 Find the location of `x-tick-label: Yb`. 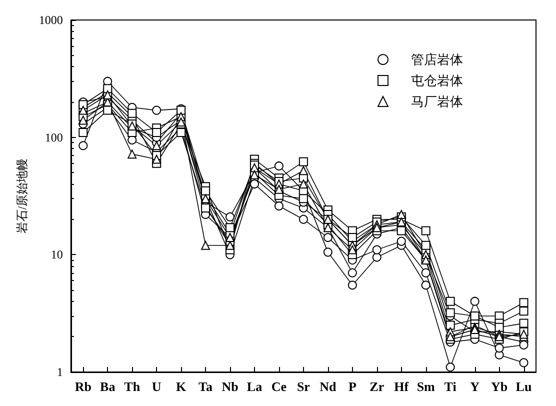

x-tick-label: Yb is located at coordinates (499, 386).